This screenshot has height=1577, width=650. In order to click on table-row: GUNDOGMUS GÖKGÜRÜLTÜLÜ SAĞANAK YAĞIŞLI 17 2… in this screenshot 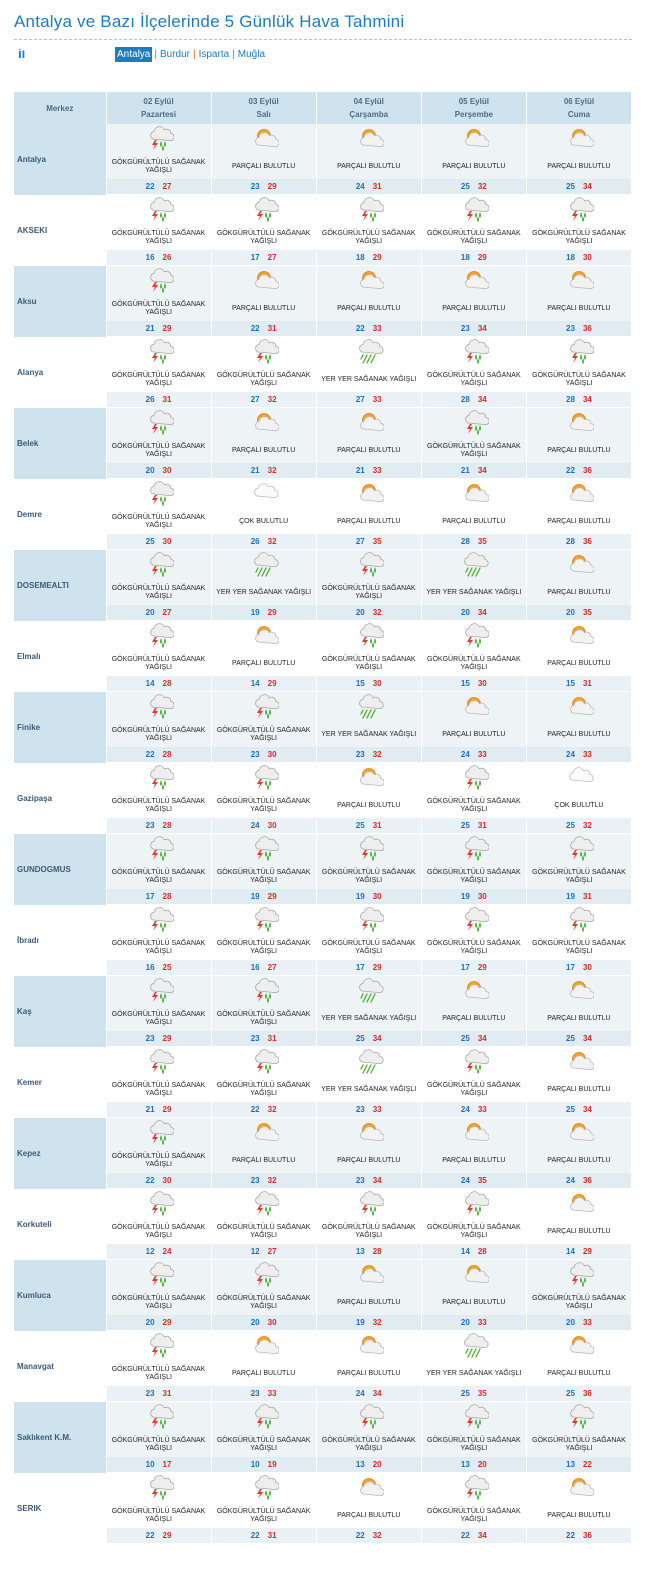, I will do `click(323, 869)`.